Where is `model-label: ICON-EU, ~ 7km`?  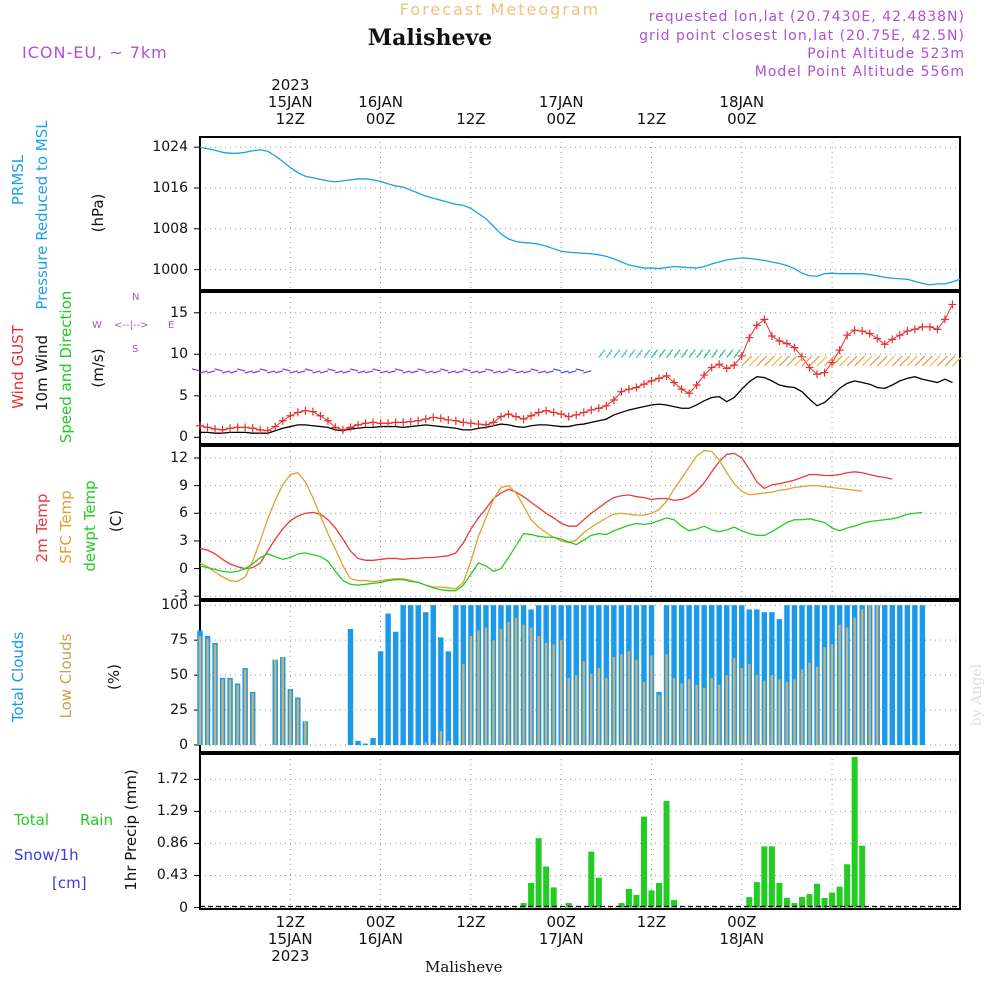 model-label: ICON-EU, ~ 7km is located at coordinates (95, 52).